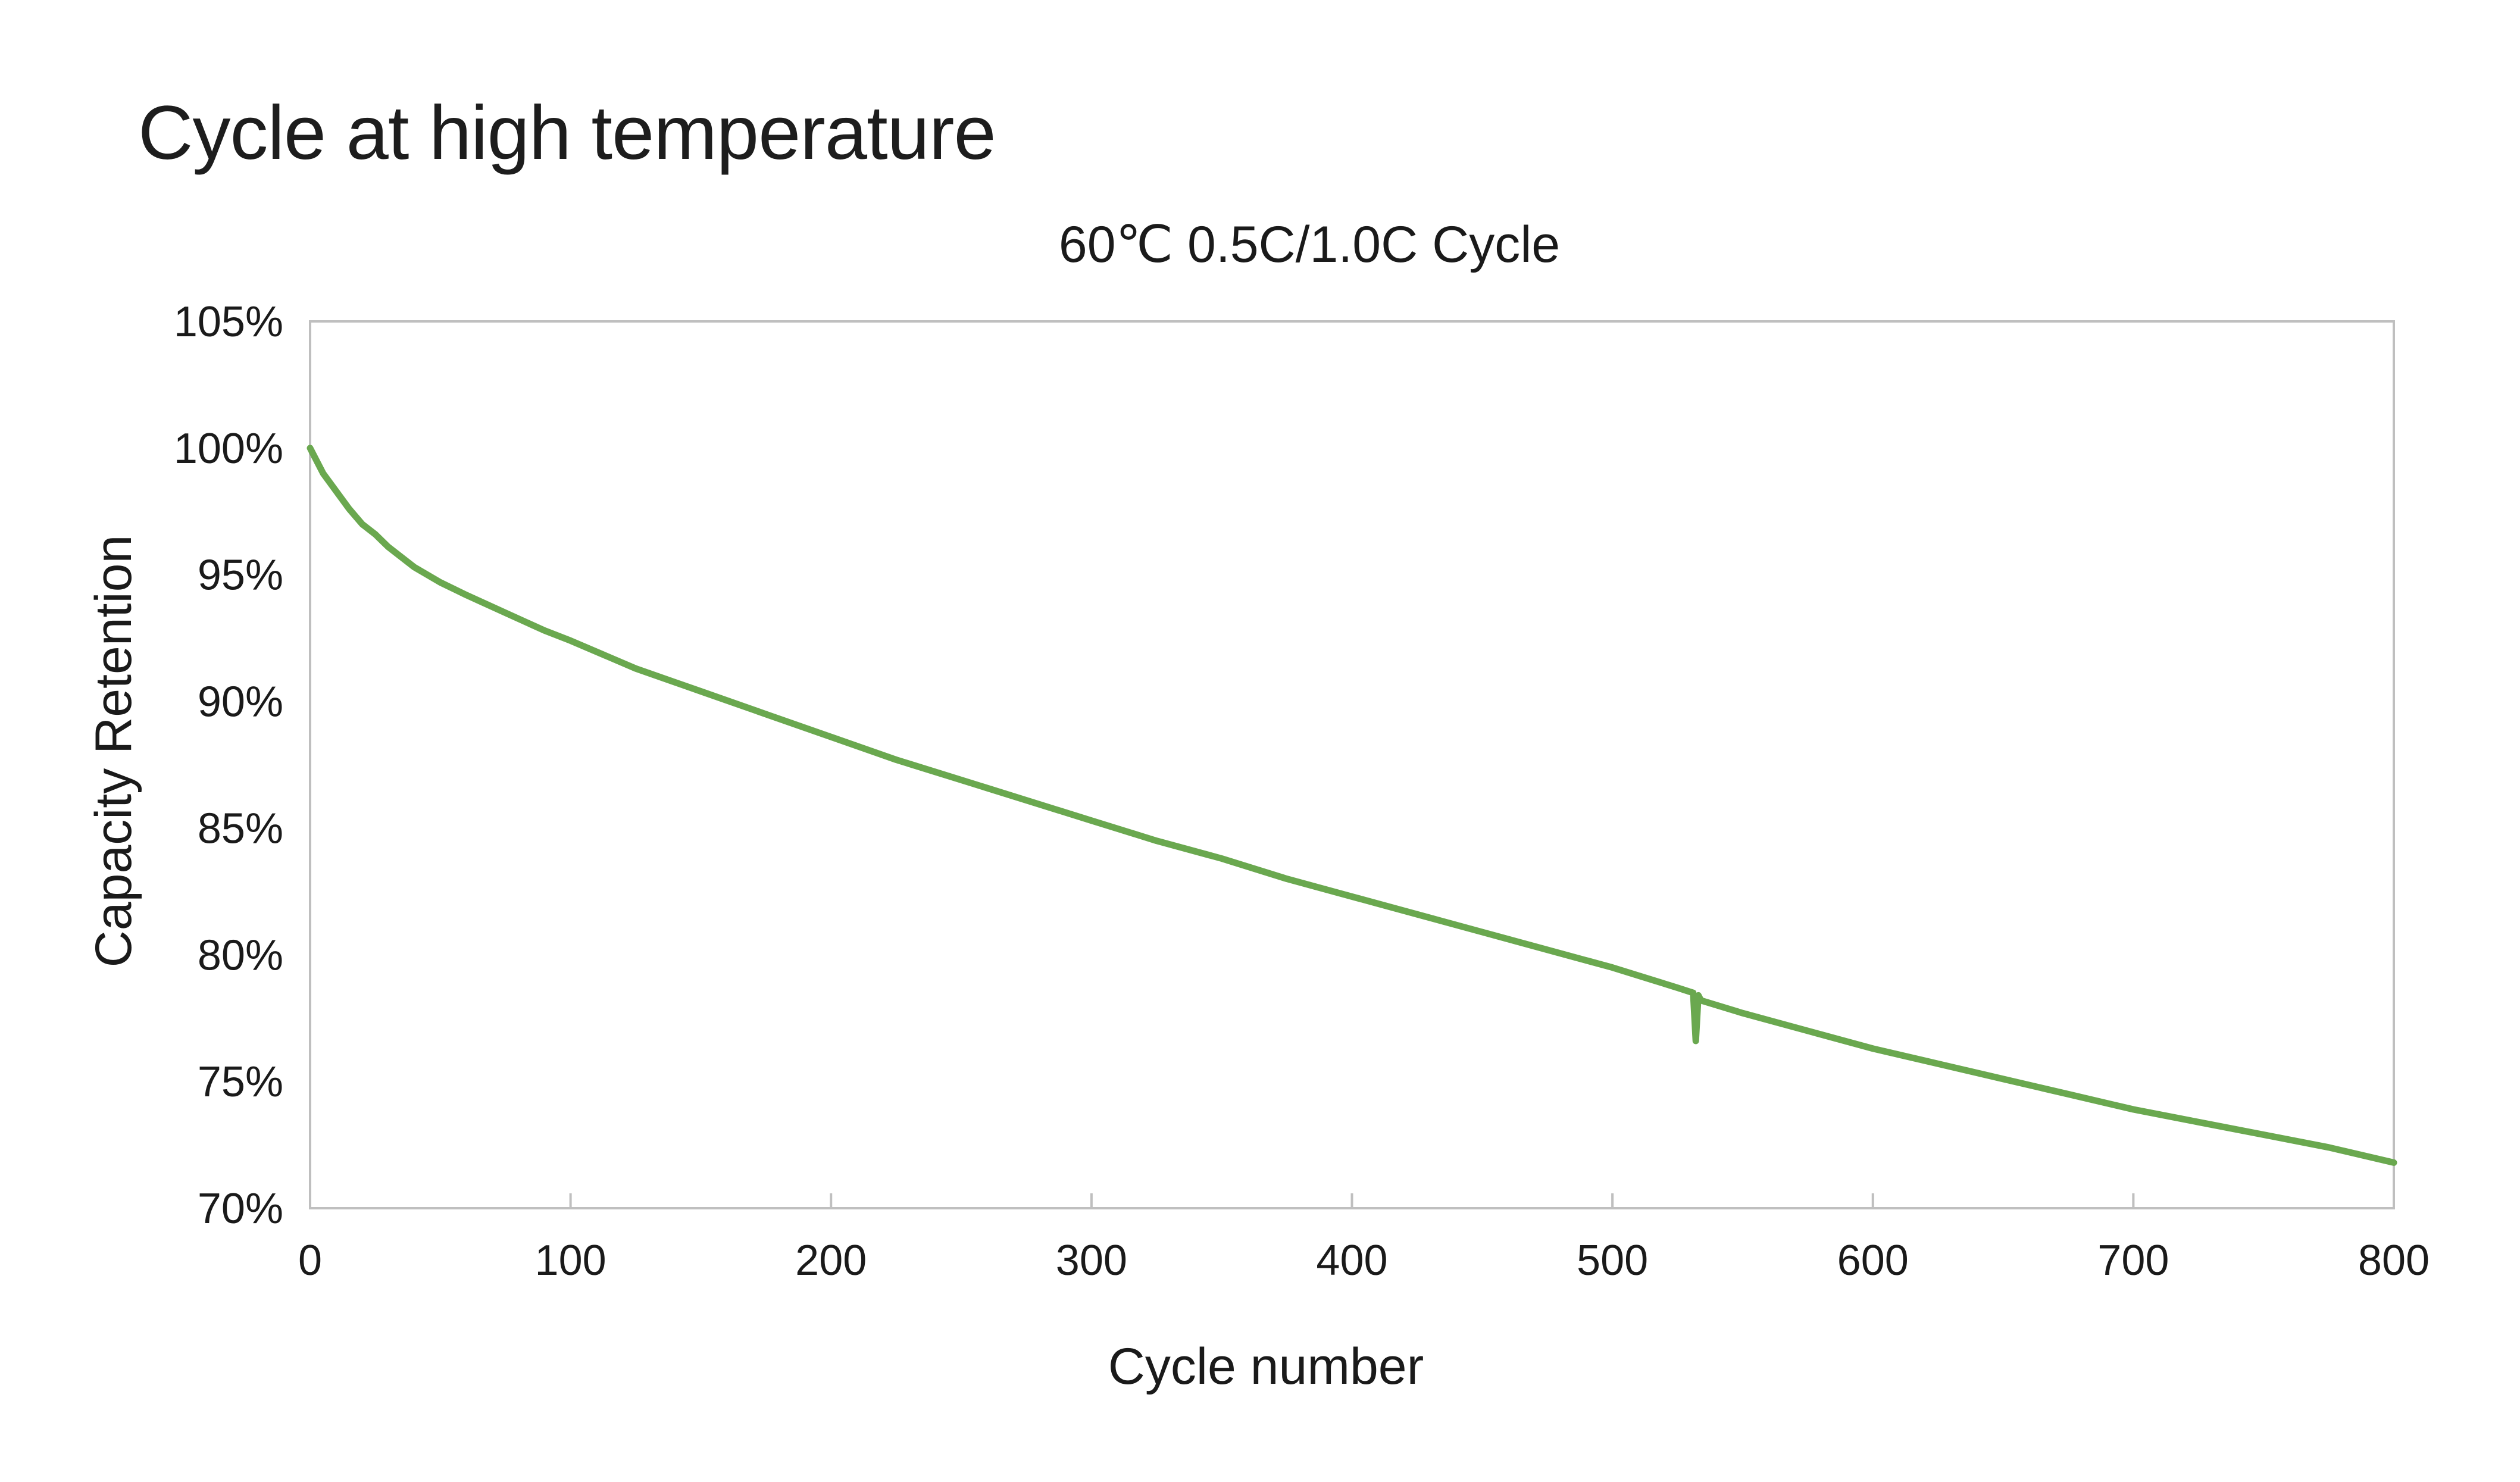  Describe the element at coordinates (240, 702) in the screenshot. I see `y-tick-label: 90%` at that location.